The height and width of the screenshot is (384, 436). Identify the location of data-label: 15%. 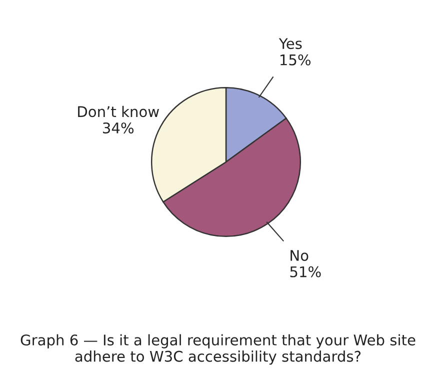
(295, 60).